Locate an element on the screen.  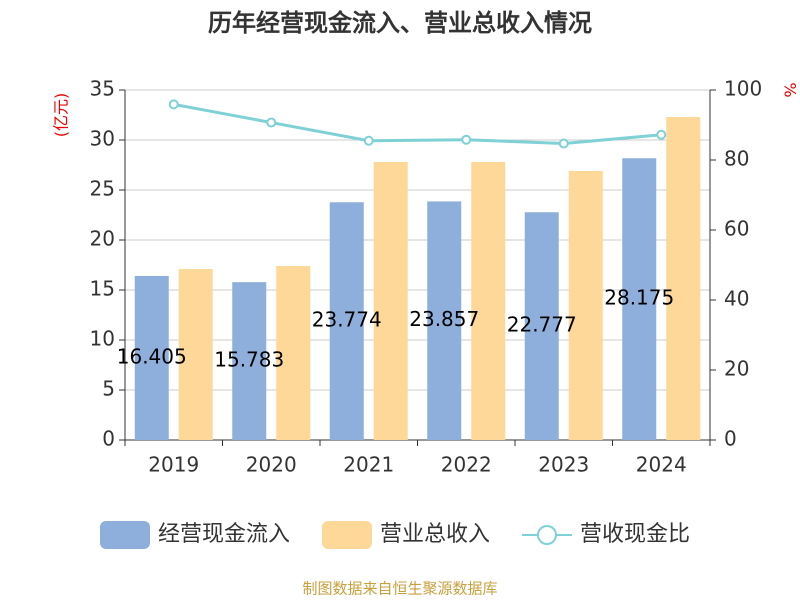
data-label: 23.774 is located at coordinates (347, 320).